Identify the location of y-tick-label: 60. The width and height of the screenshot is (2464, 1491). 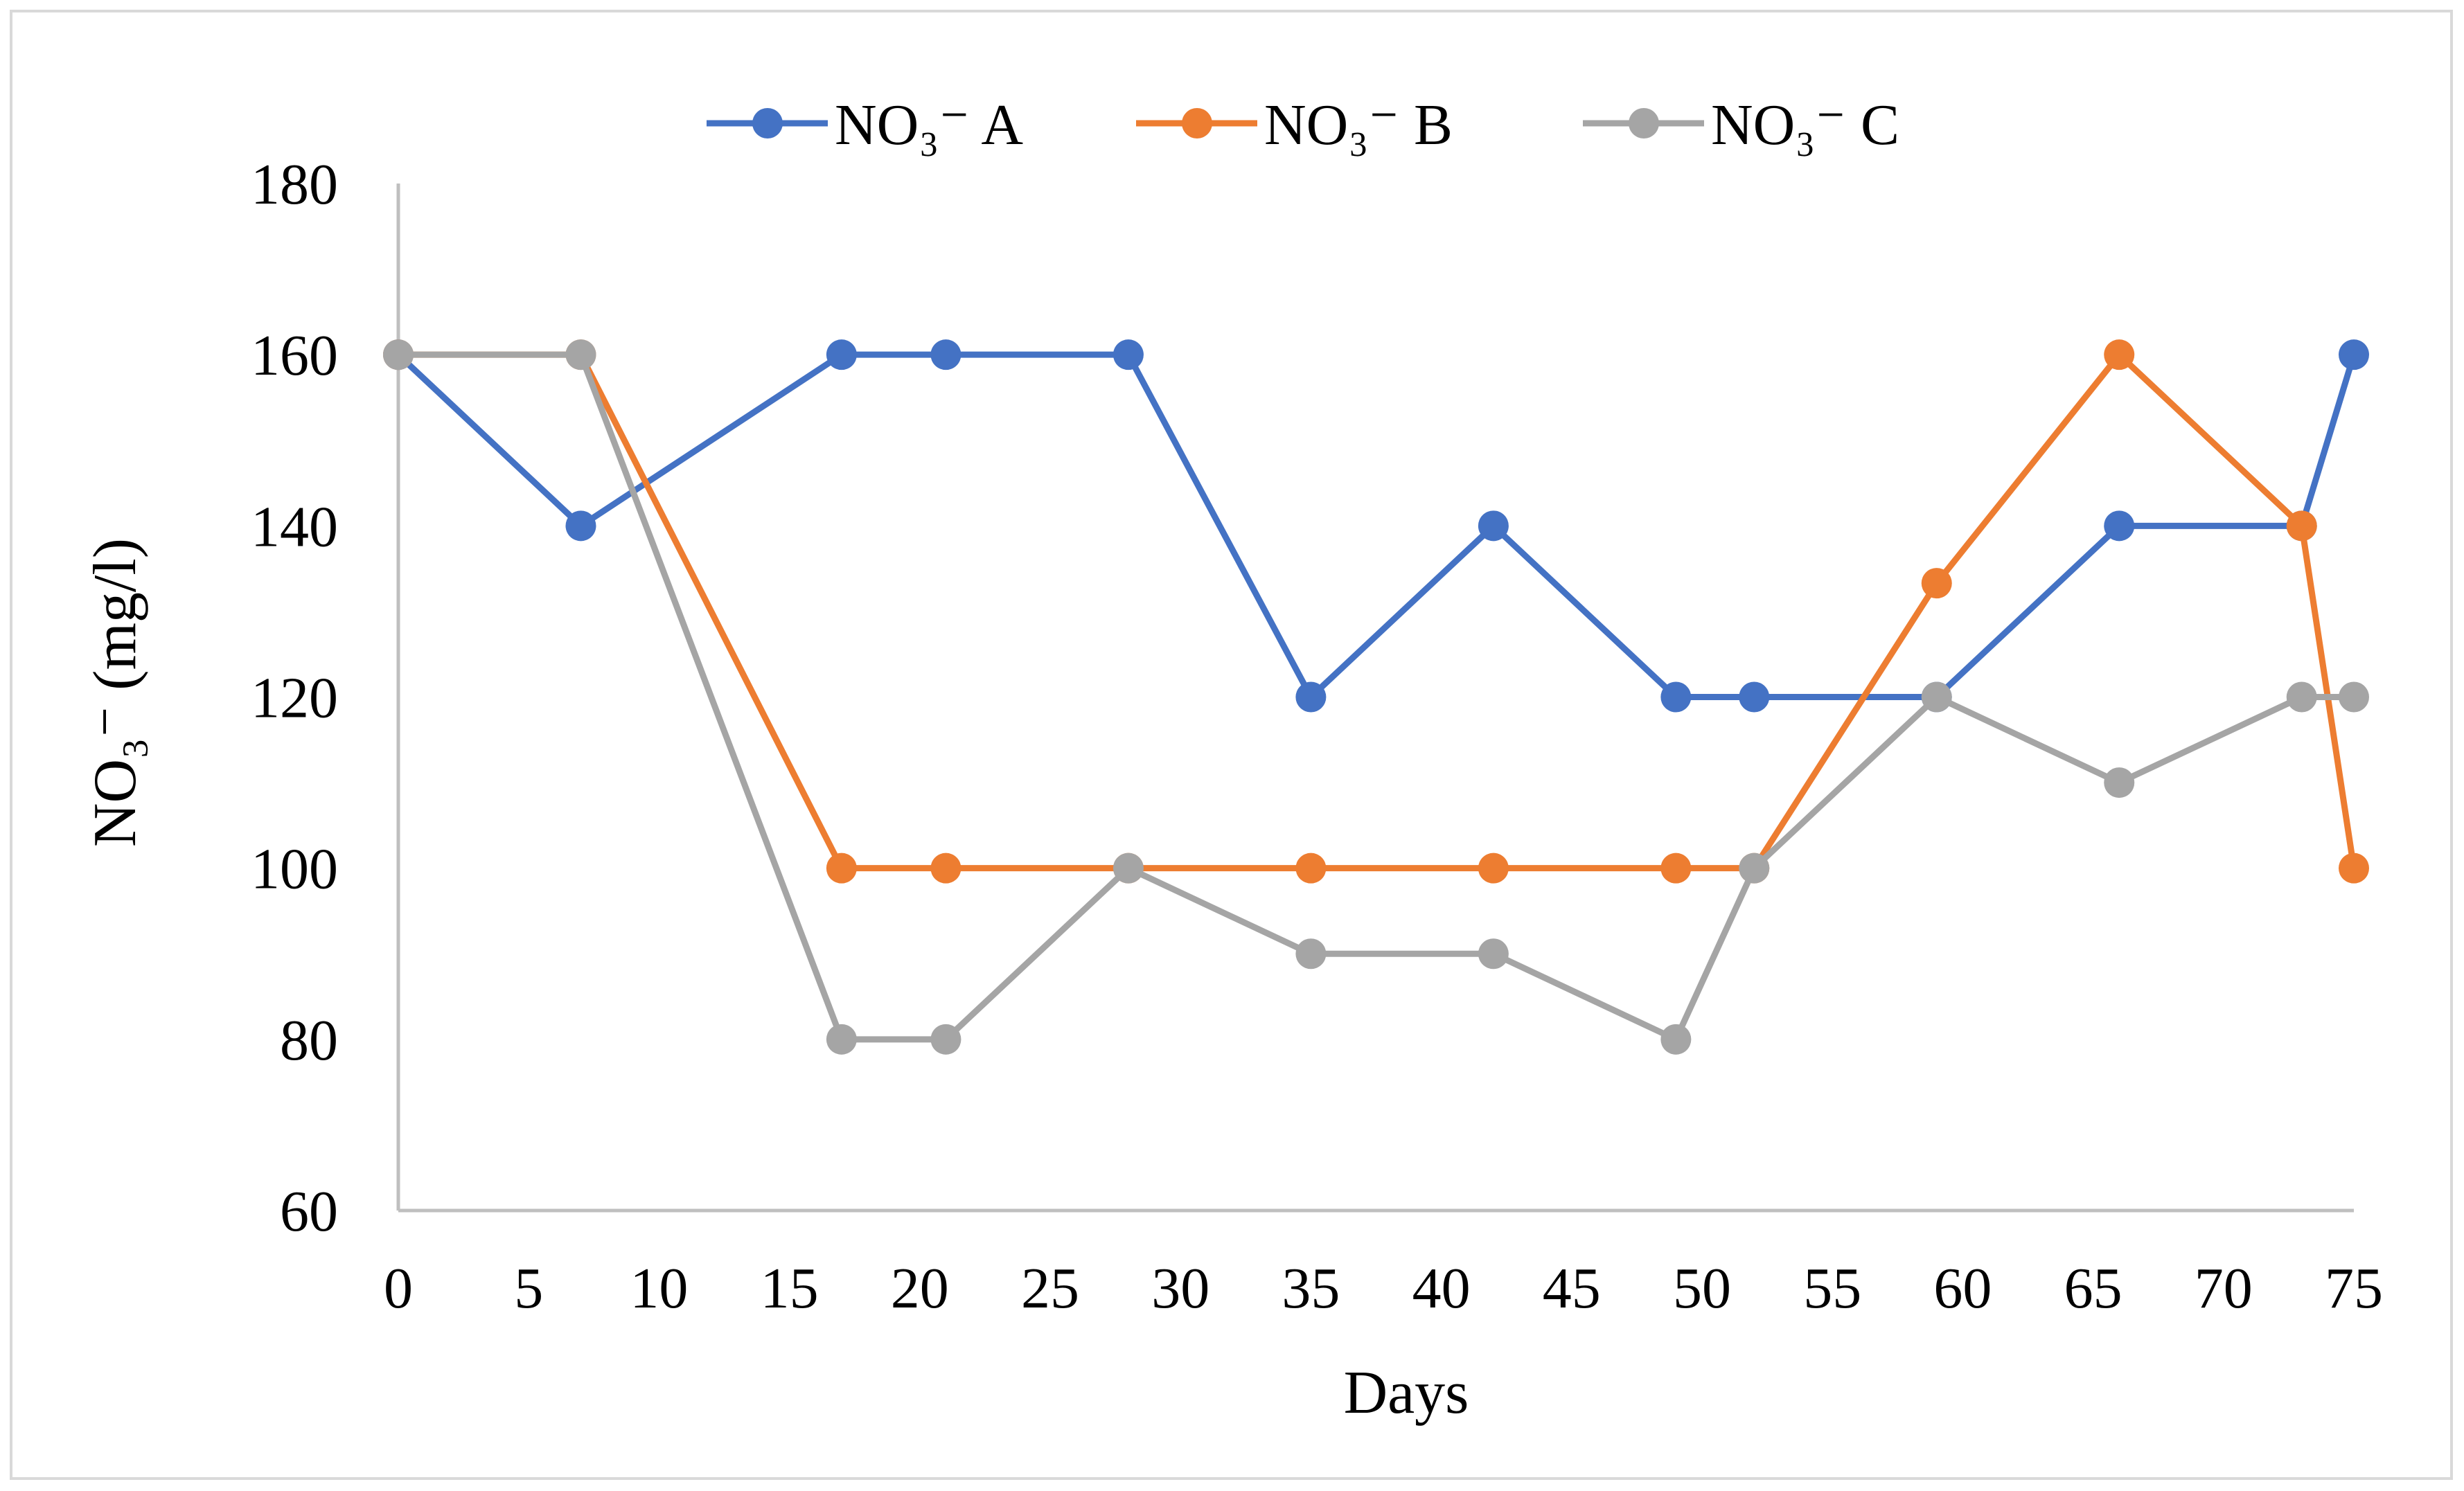
(309, 1211).